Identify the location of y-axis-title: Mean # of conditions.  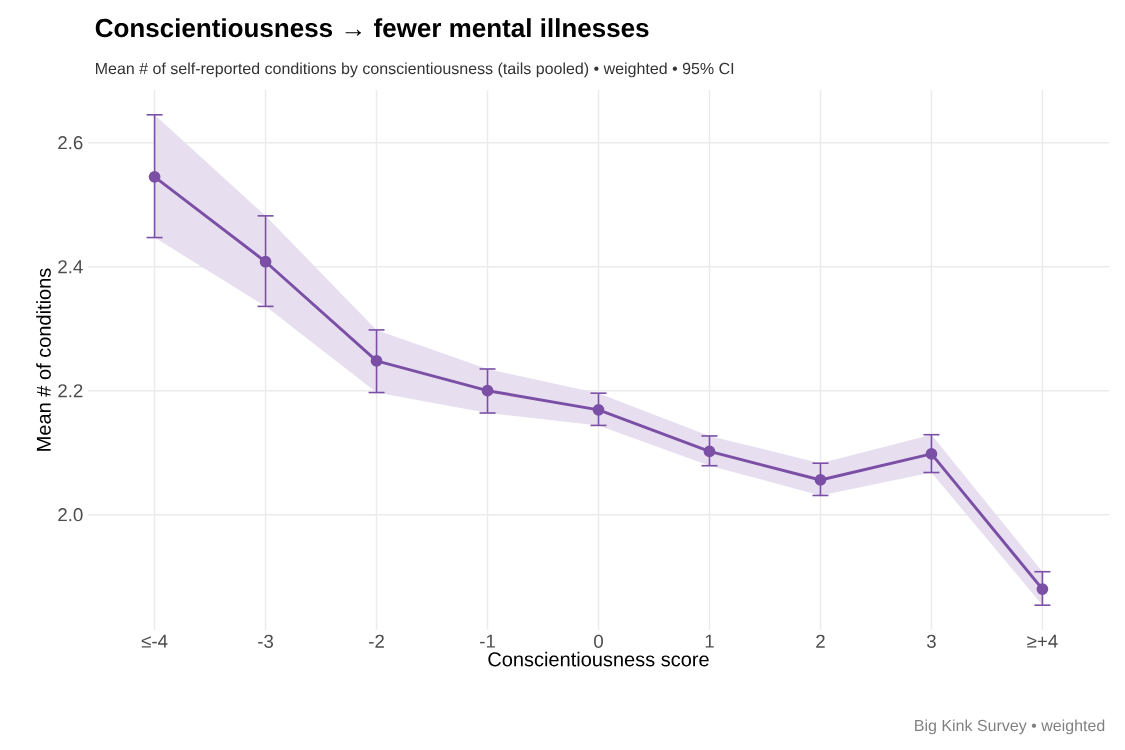
(43, 359).